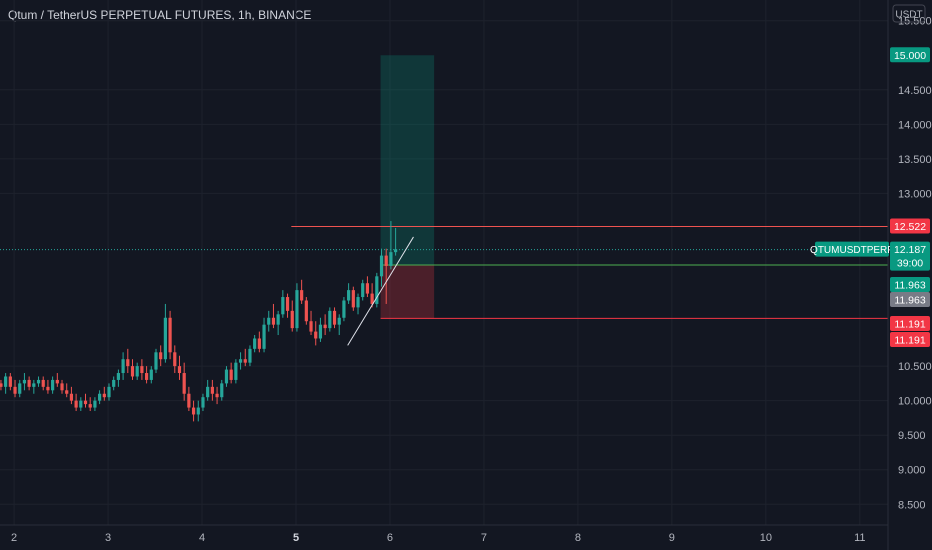 The width and height of the screenshot is (932, 550). I want to click on x-tick-label: 5, so click(296, 538).